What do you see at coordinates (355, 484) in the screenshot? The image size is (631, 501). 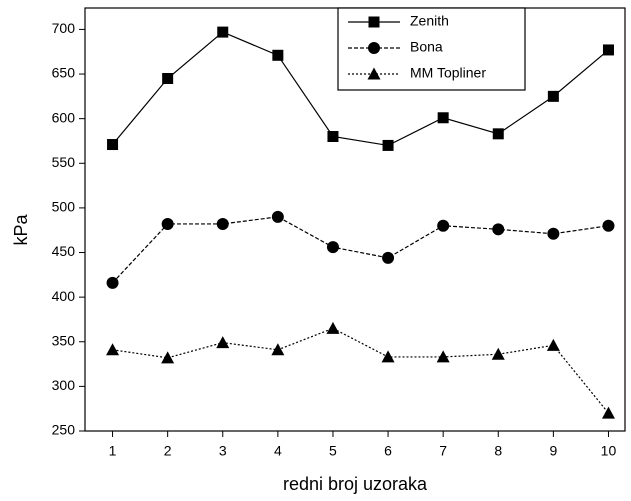 I see `x-axis-label: redni broj uzoraka` at bounding box center [355, 484].